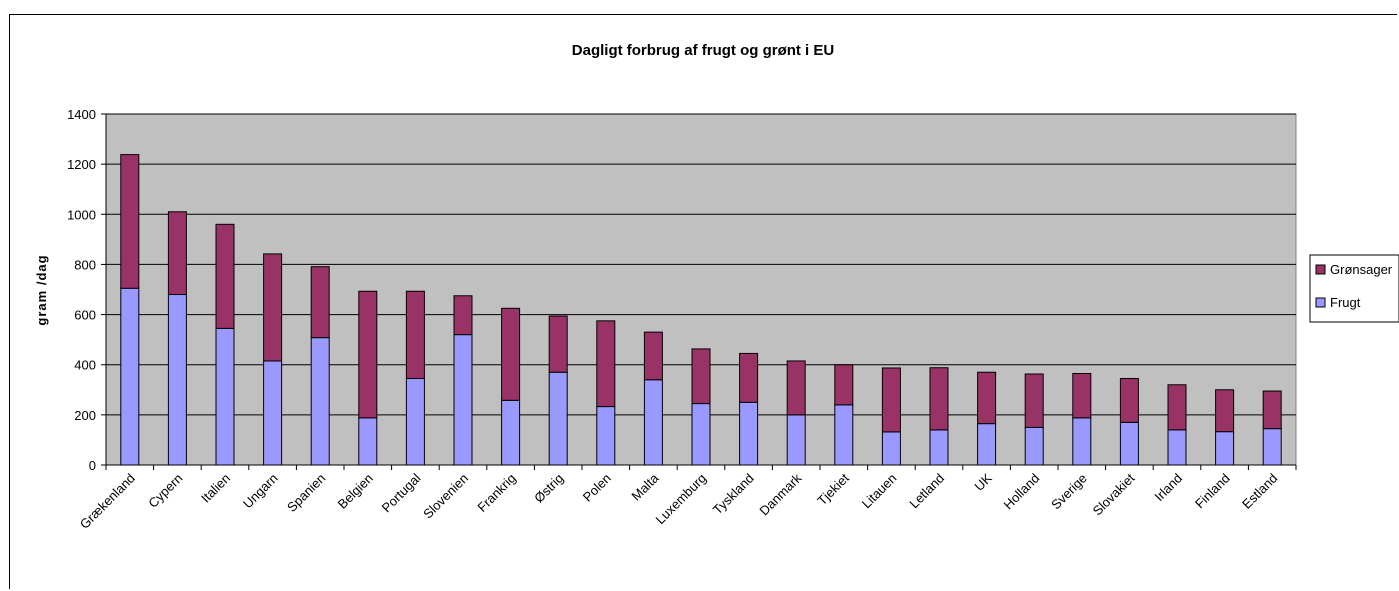  What do you see at coordinates (780, 494) in the screenshot?
I see `x-tick-label: Danmark` at bounding box center [780, 494].